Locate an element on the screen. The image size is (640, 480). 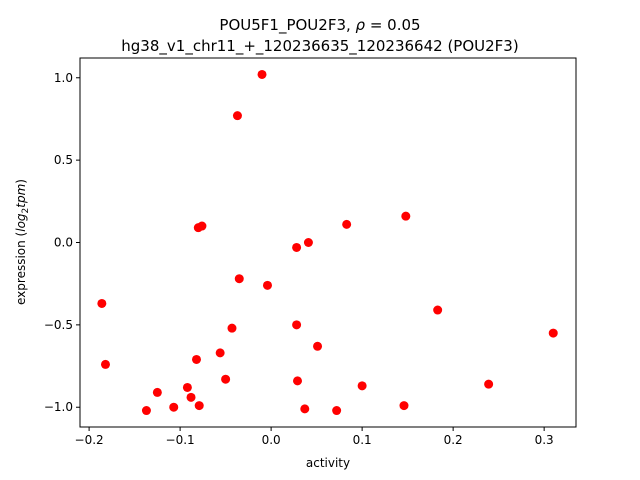
y-axis-label-prefix: expression ( is located at coordinates (21, 268).